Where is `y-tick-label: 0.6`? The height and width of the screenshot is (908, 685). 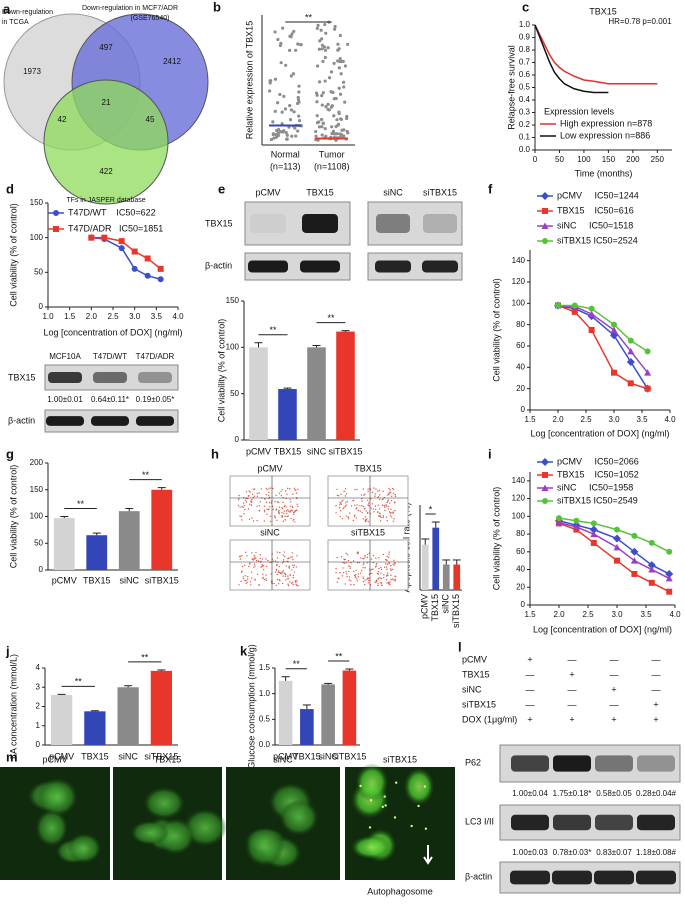 y-tick-label: 0.6 is located at coordinates (525, 74).